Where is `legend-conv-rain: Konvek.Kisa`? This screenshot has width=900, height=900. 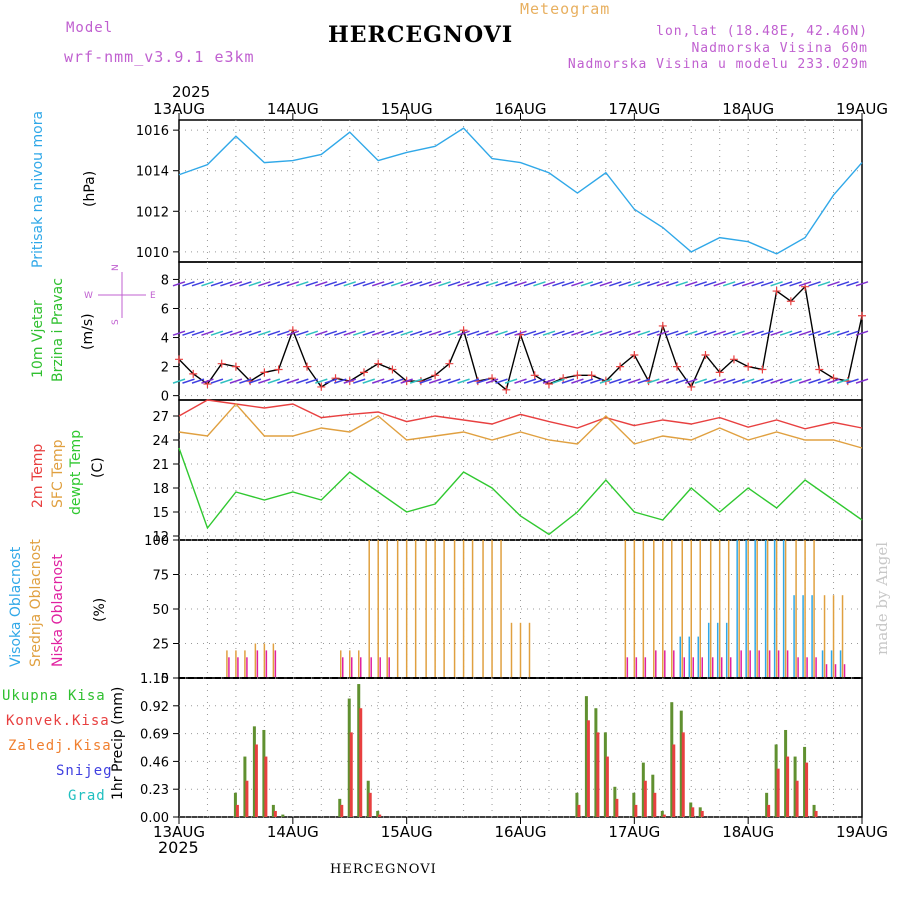
legend-conv-rain: Konvek.Kisa is located at coordinates (58, 721).